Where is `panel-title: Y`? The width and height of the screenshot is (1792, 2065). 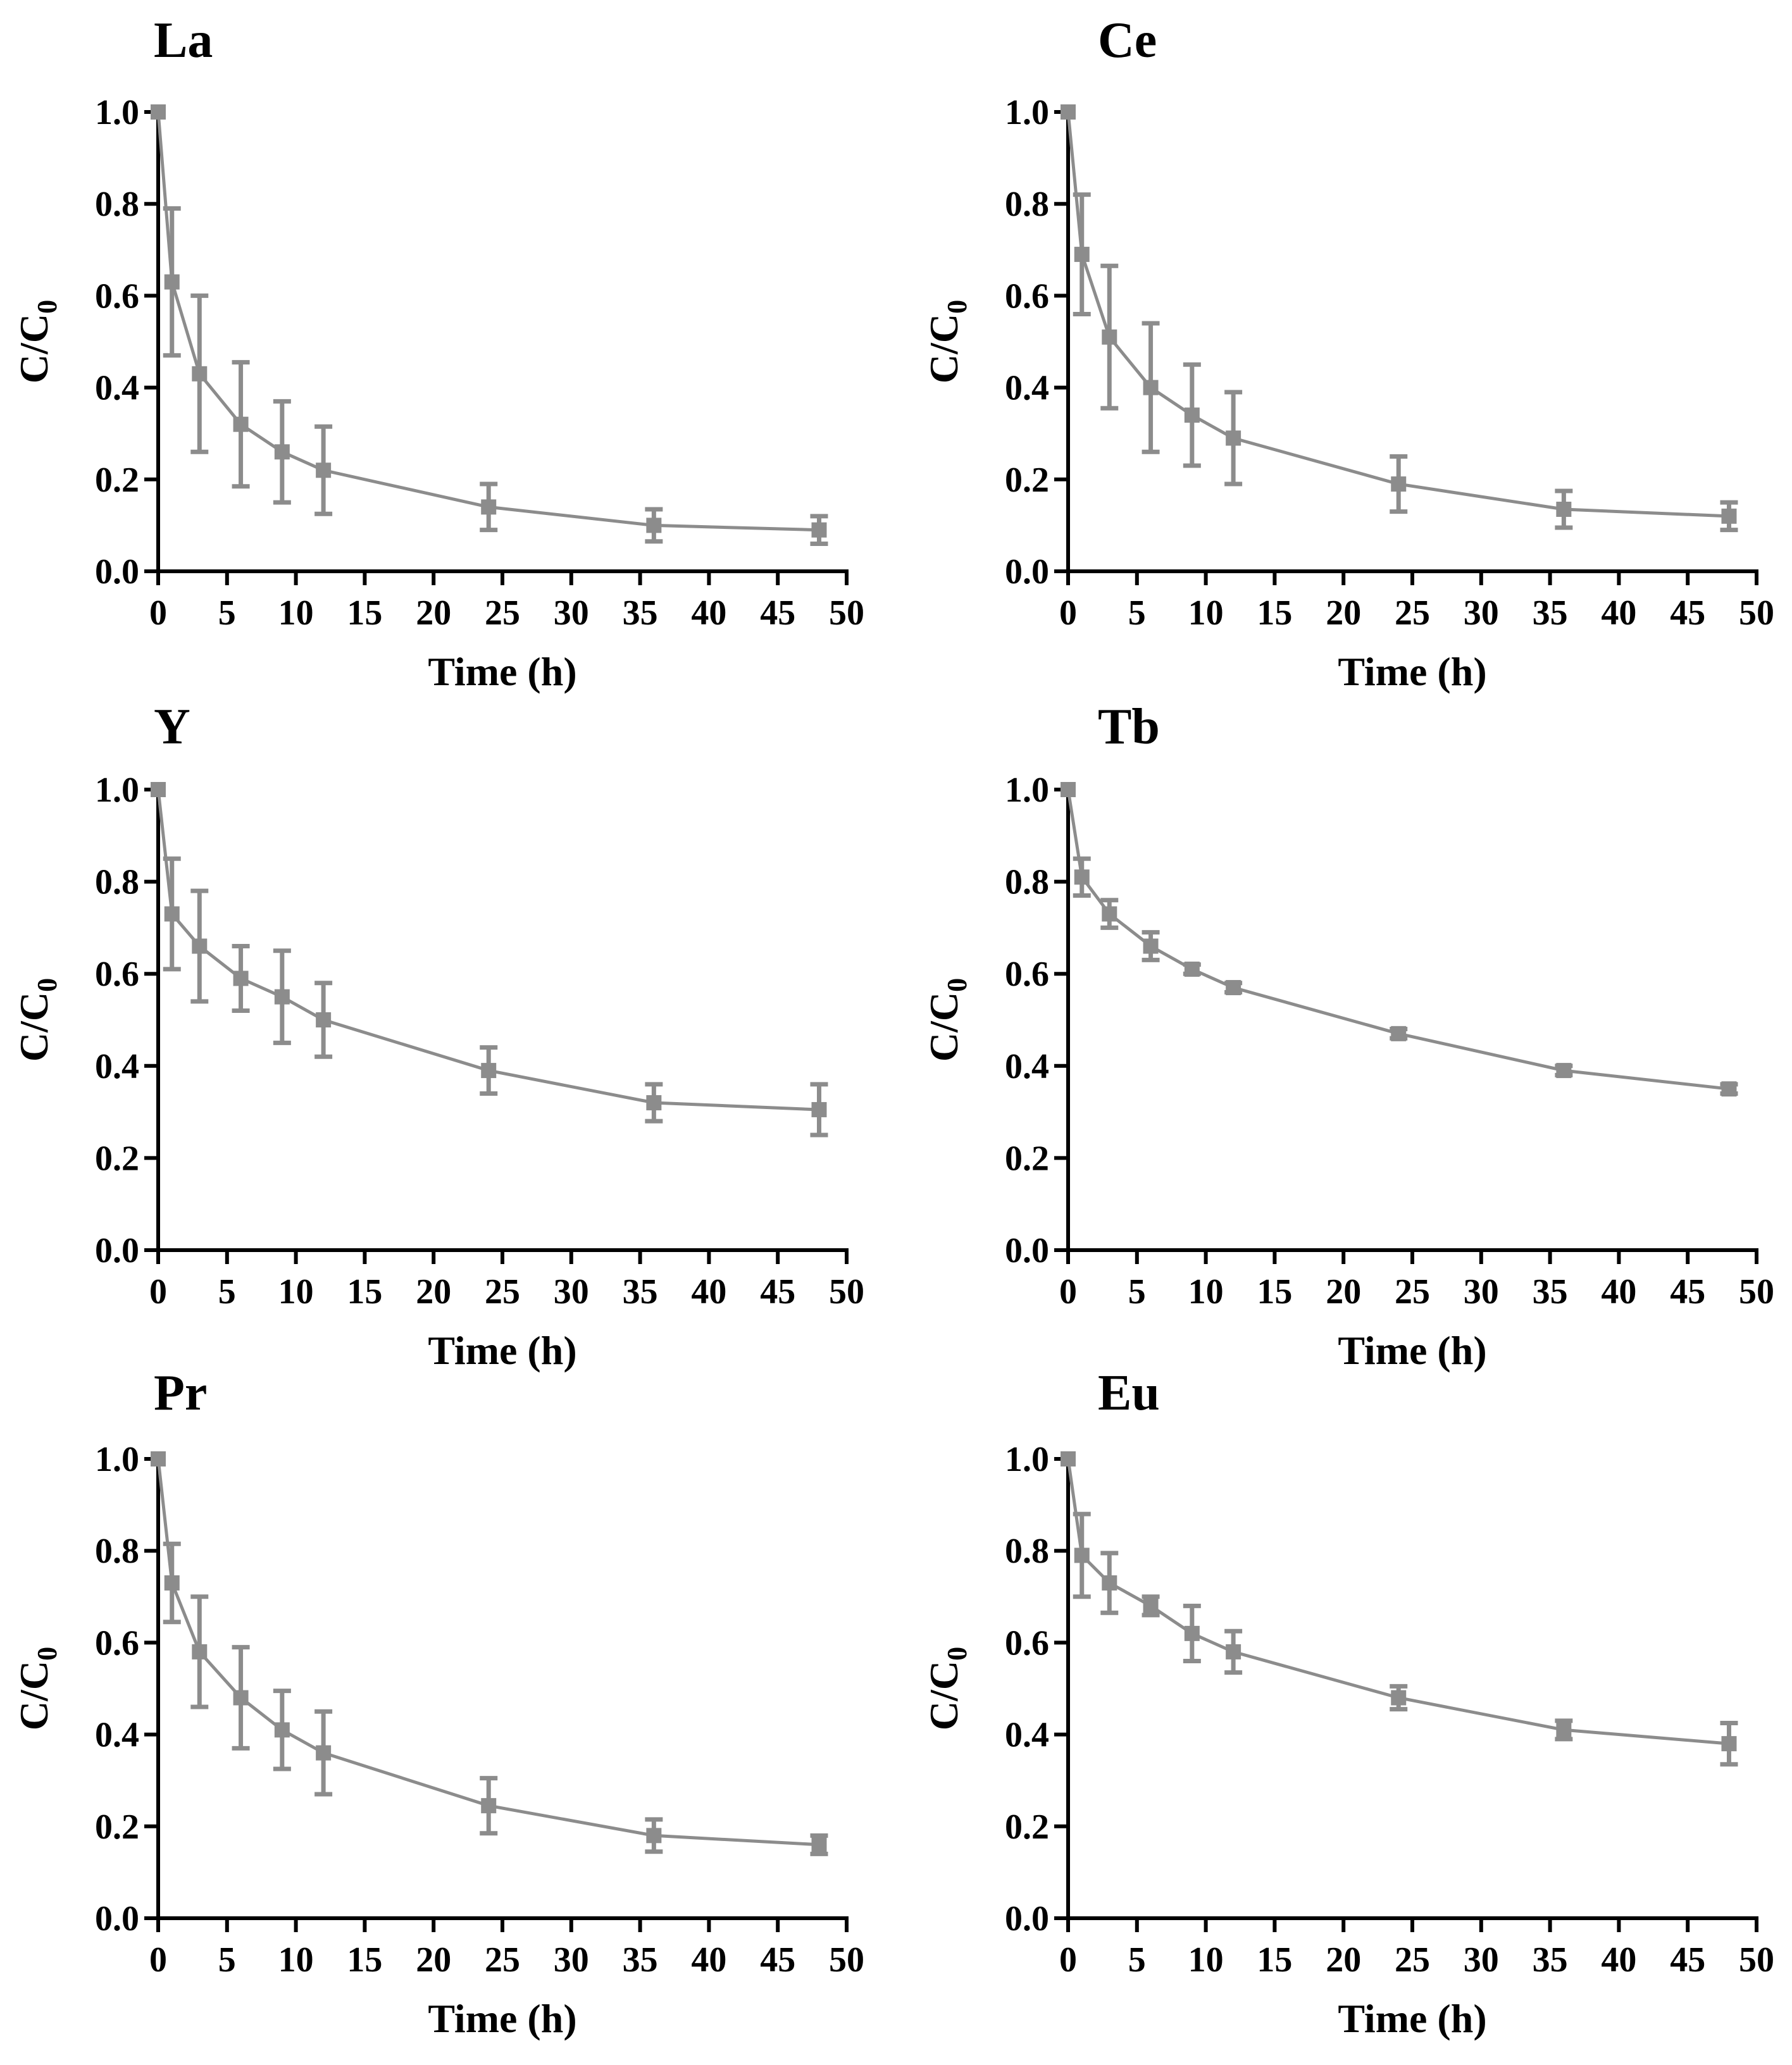
panel-title: Y is located at coordinates (172, 727).